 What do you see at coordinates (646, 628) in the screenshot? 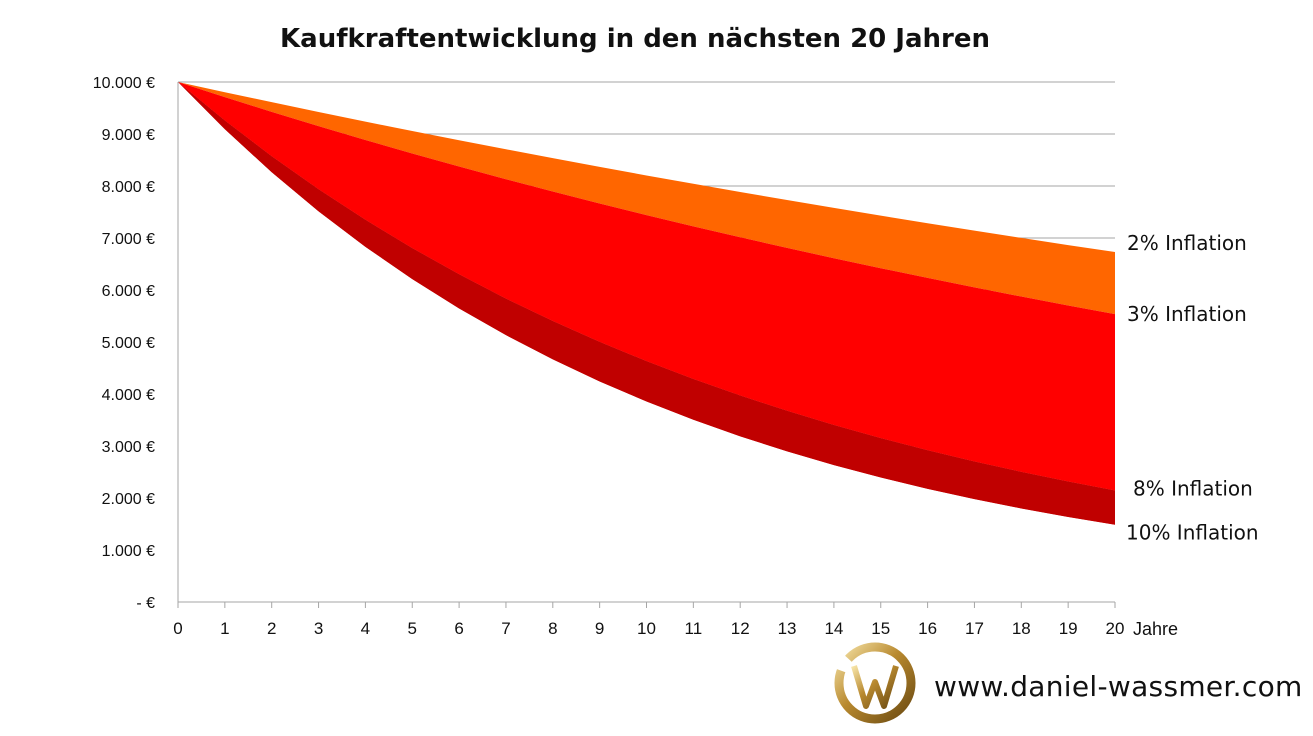
I see `x-tick-label: 10` at bounding box center [646, 628].